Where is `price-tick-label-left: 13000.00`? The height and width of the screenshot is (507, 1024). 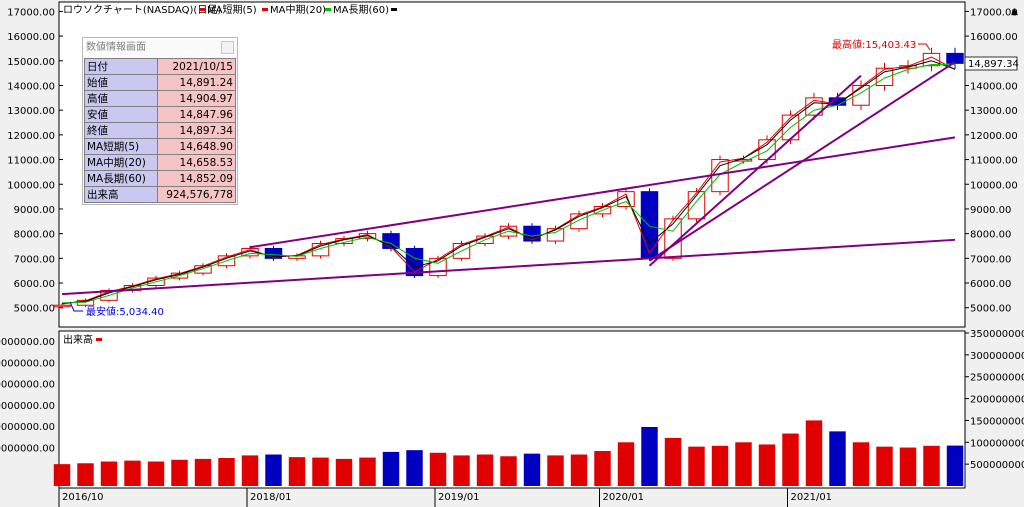 price-tick-label-left: 13000.00 is located at coordinates (31, 111).